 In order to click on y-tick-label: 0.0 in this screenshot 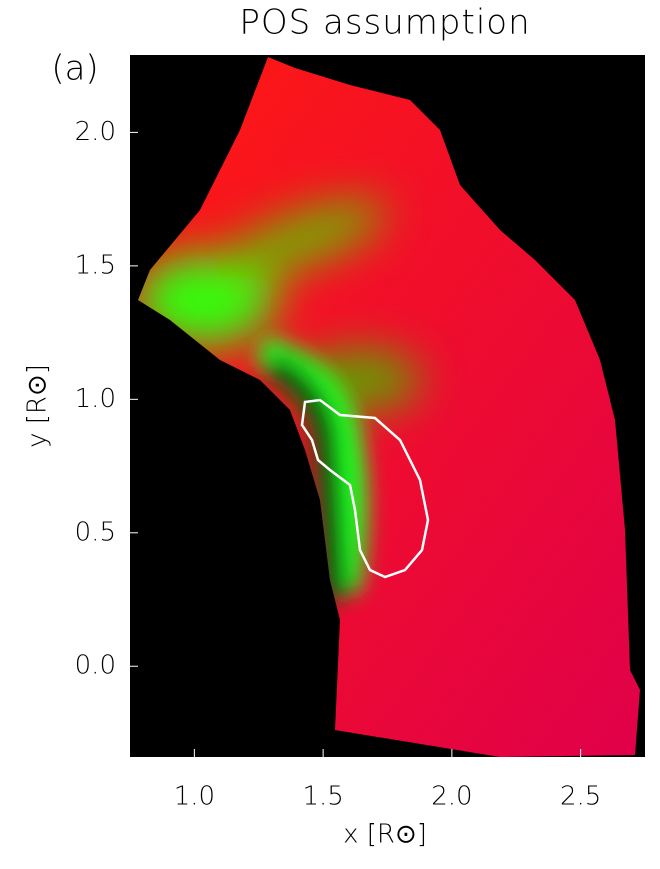, I will do `click(95, 666)`.